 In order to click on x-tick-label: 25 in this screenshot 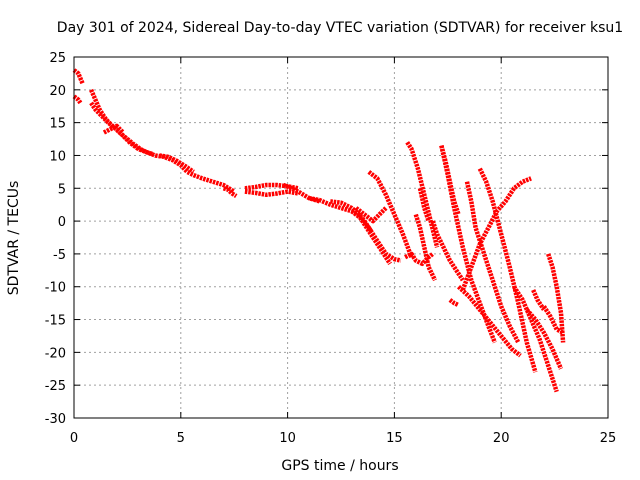, I will do `click(608, 438)`.